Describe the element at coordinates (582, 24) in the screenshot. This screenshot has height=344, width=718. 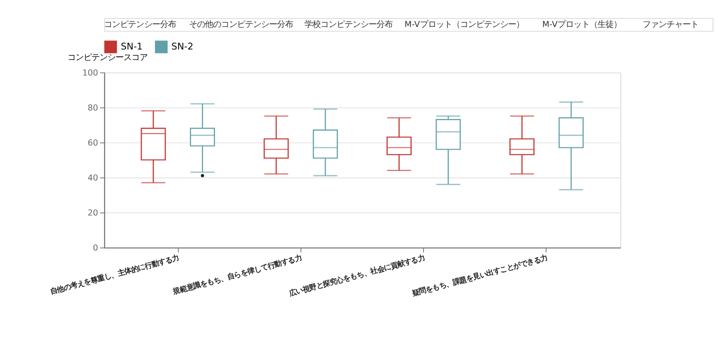
I see `text: M-Vプロット（生徒）` at that location.